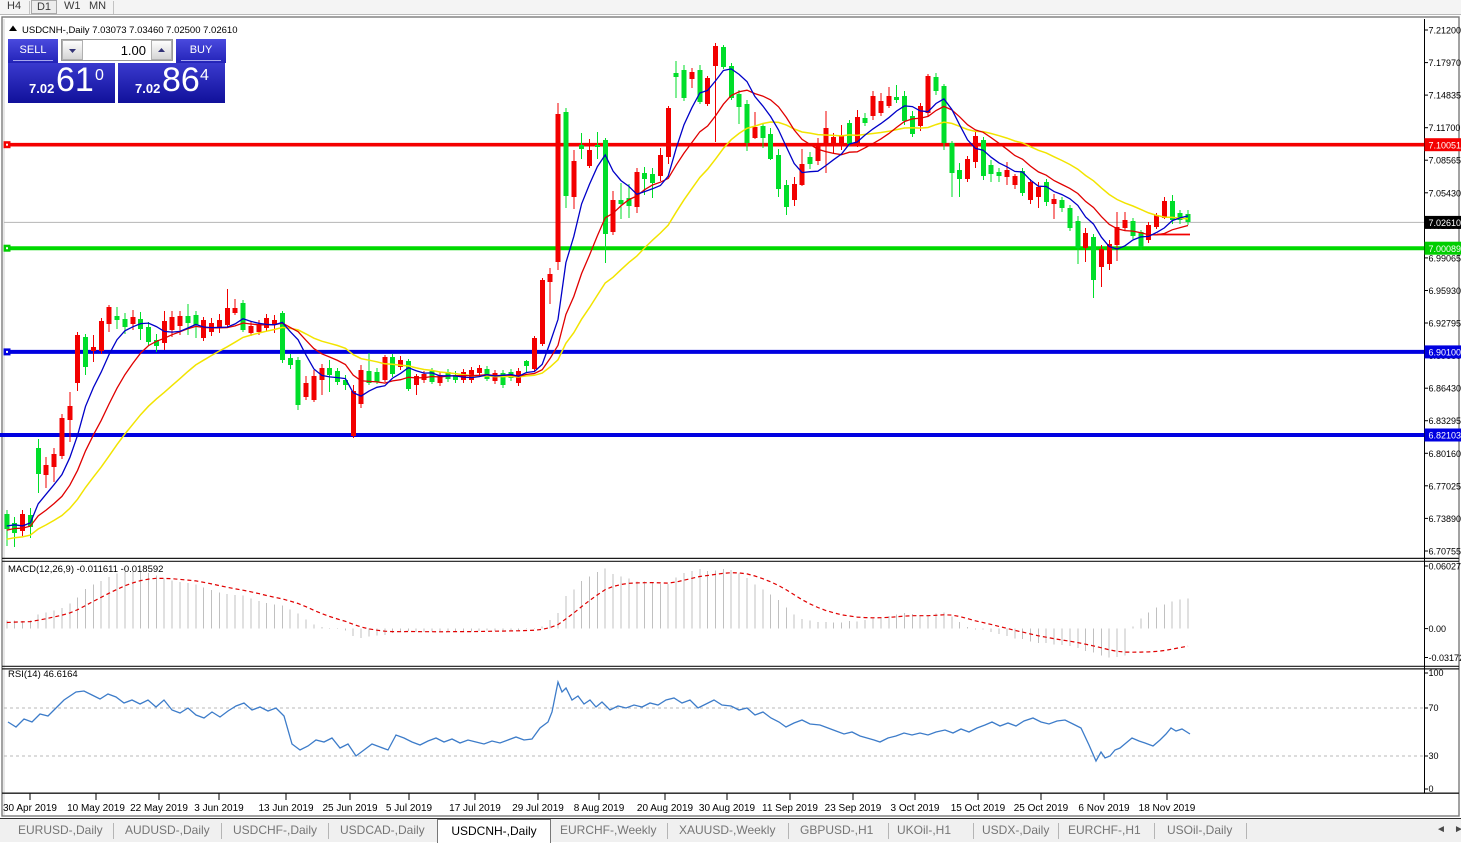 The height and width of the screenshot is (843, 1461). Describe the element at coordinates (1445, 96) in the screenshot. I see `svg-text: 7.14835` at that location.